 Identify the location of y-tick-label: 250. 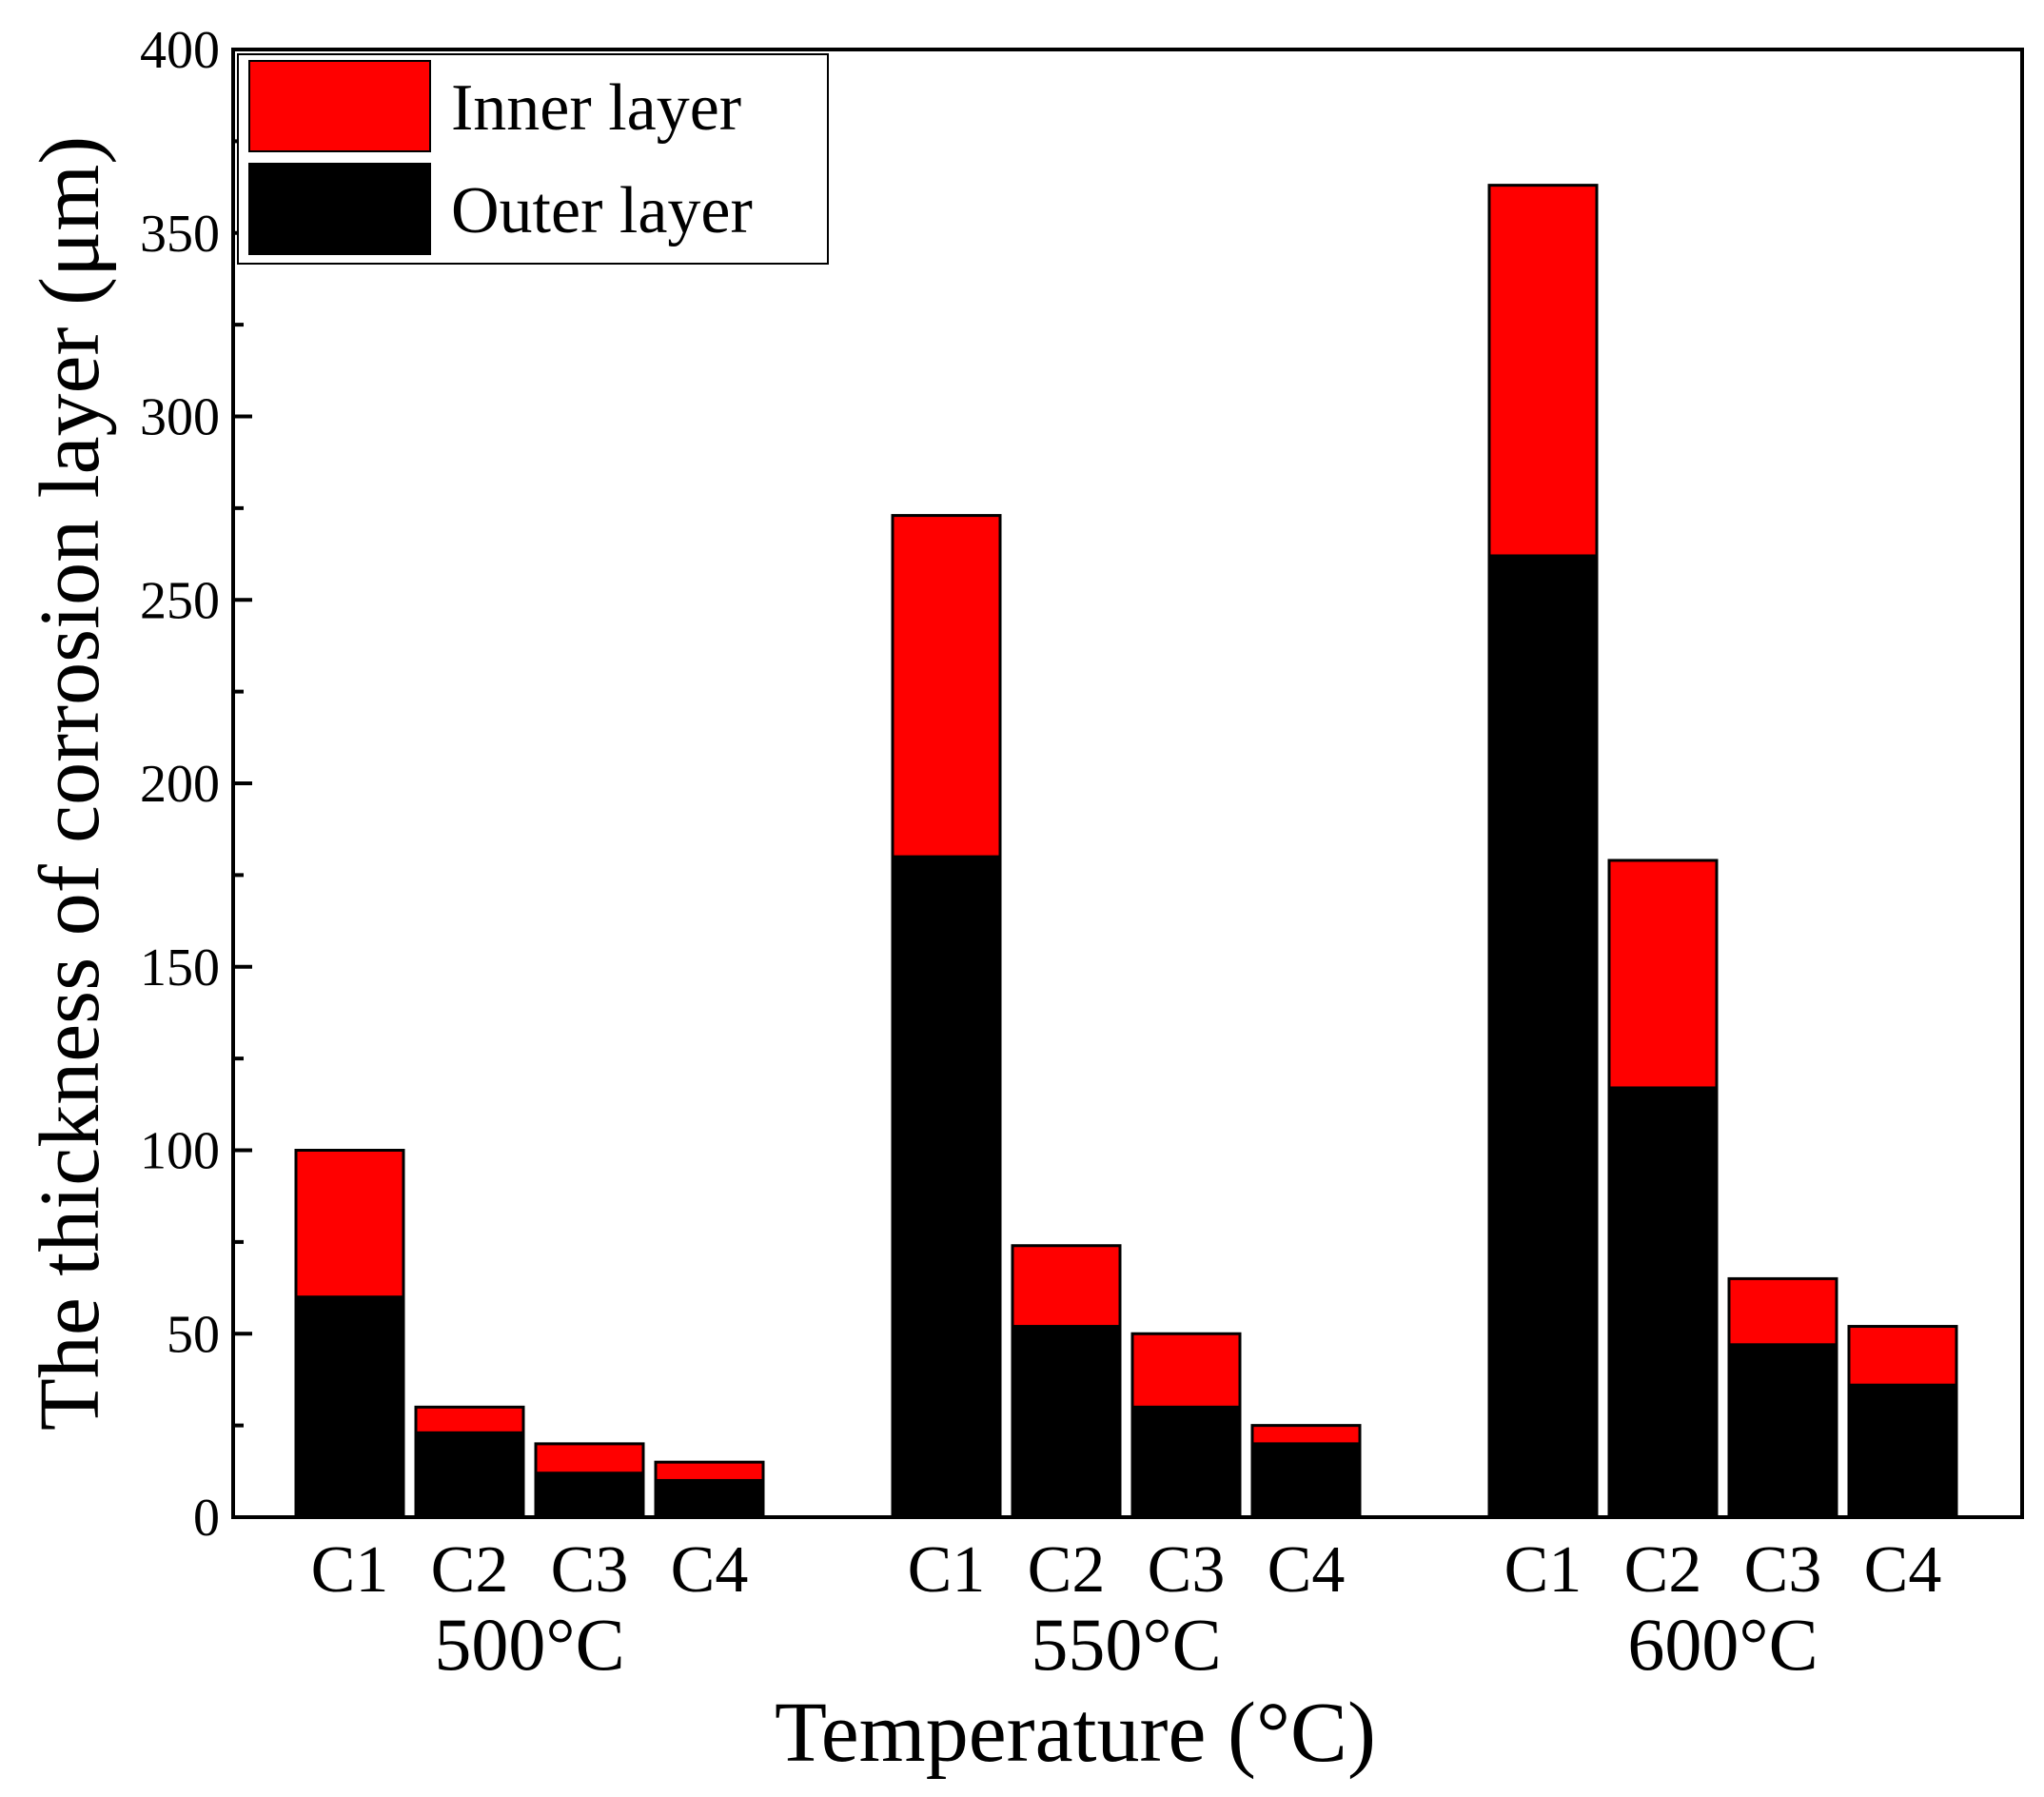
(180, 601).